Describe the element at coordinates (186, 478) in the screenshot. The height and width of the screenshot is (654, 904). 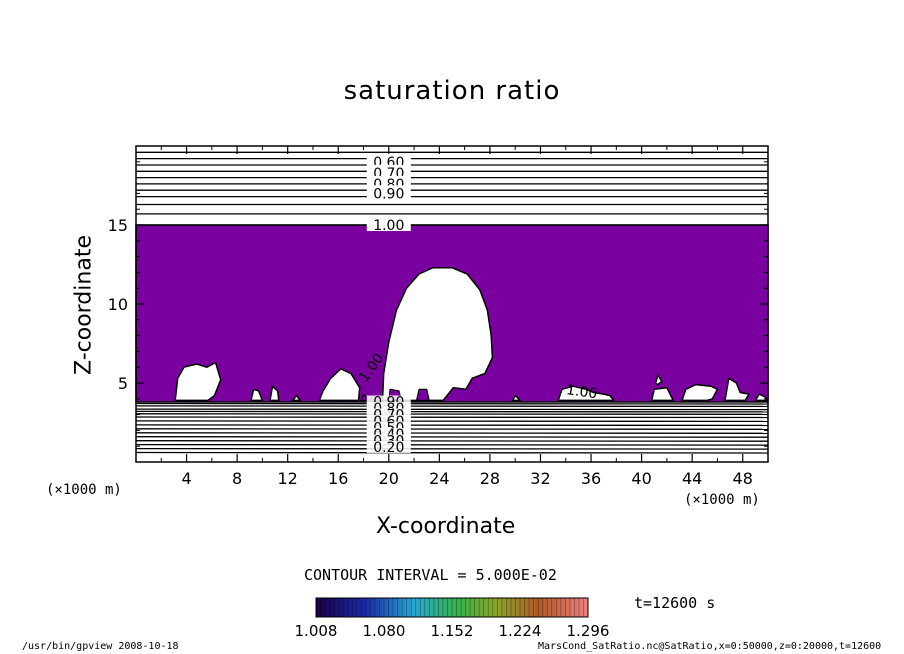
I see `x-tick-label: 4` at that location.